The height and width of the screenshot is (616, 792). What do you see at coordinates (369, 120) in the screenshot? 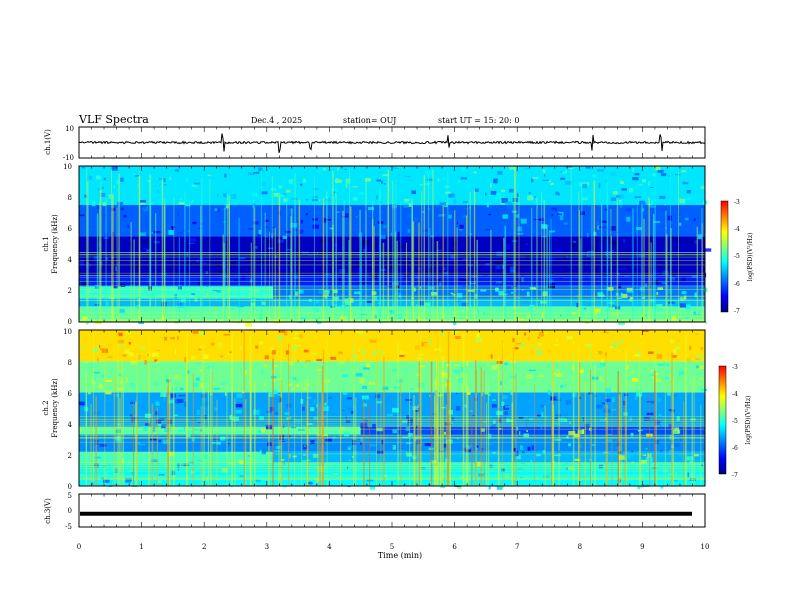
I see `station-label: station= OUJ` at bounding box center [369, 120].